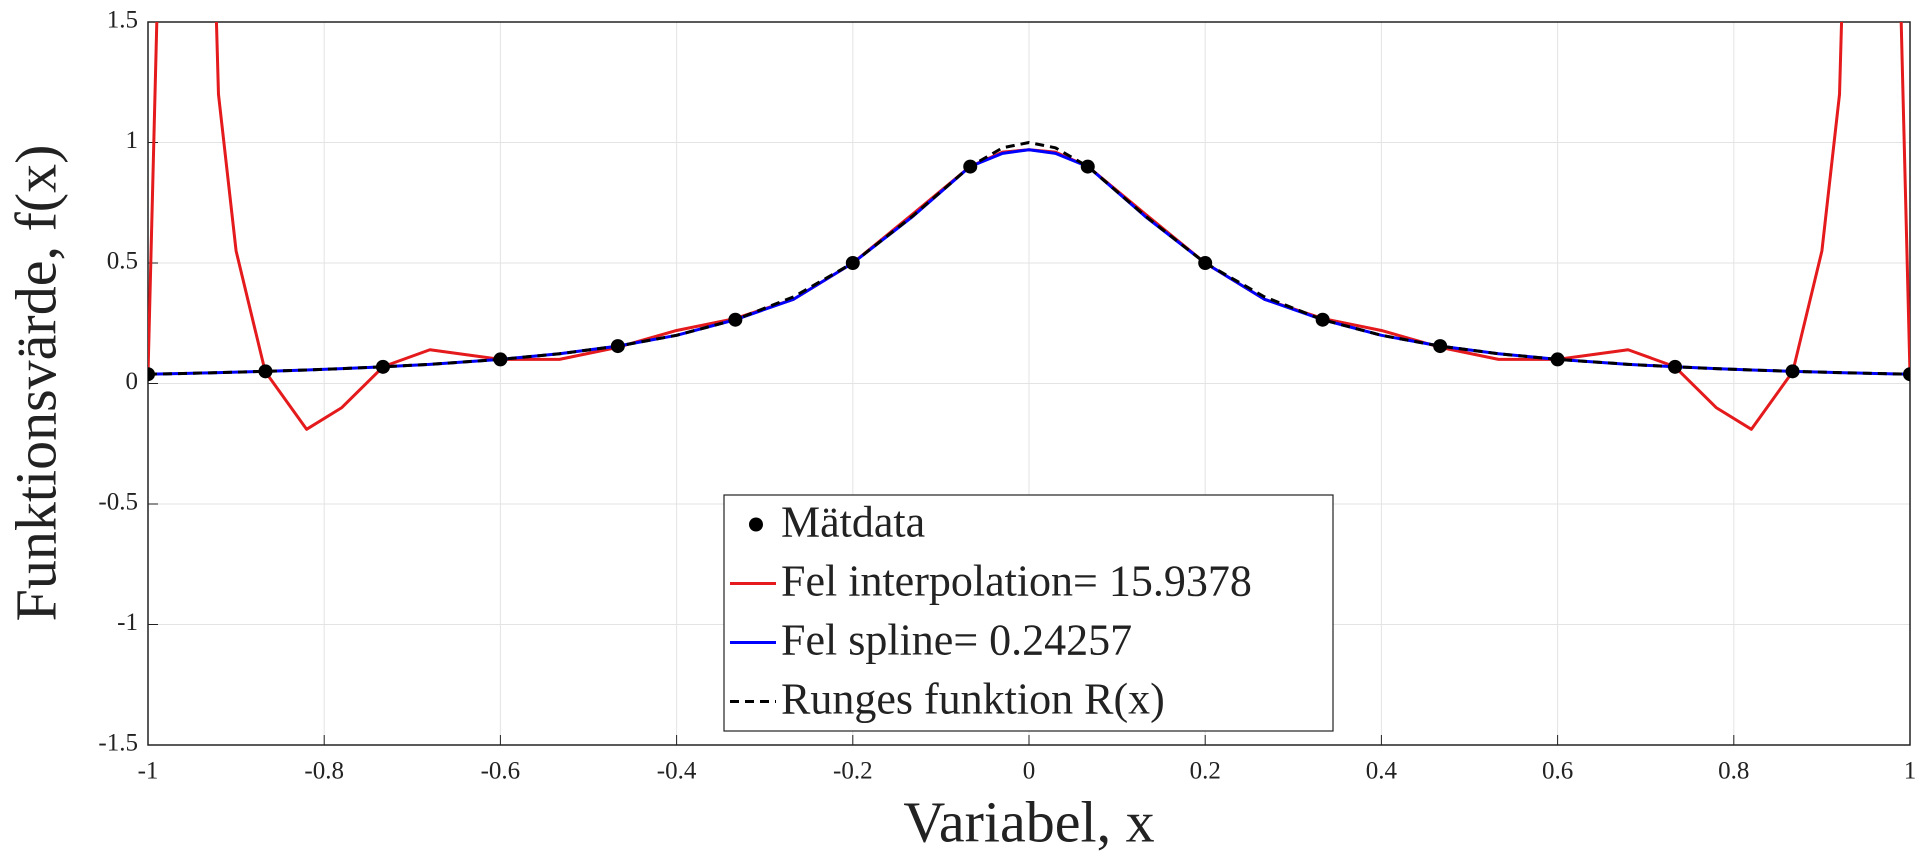 This screenshot has width=1932, height=864. Describe the element at coordinates (1205, 771) in the screenshot. I see `x-tick-label: 0.2` at that location.